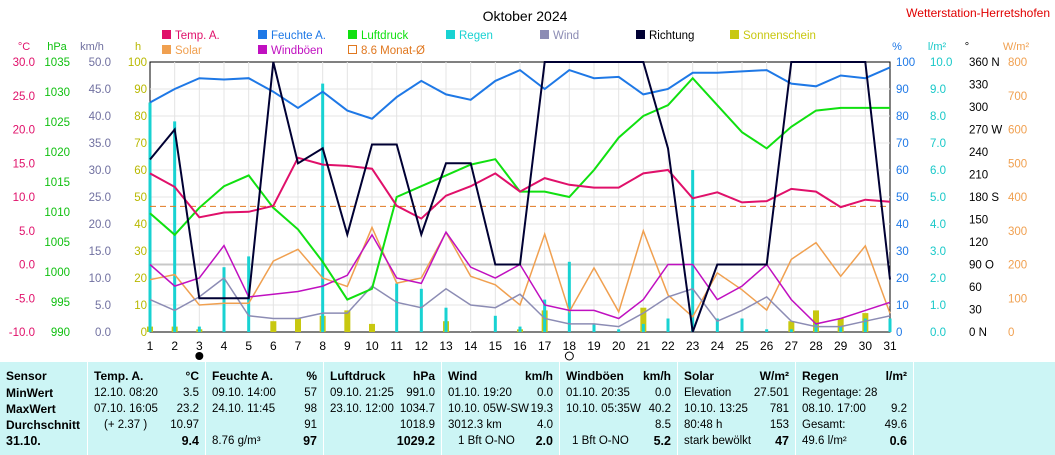  What do you see at coordinates (150, 346) in the screenshot?
I see `x-tick-label: 1` at bounding box center [150, 346].